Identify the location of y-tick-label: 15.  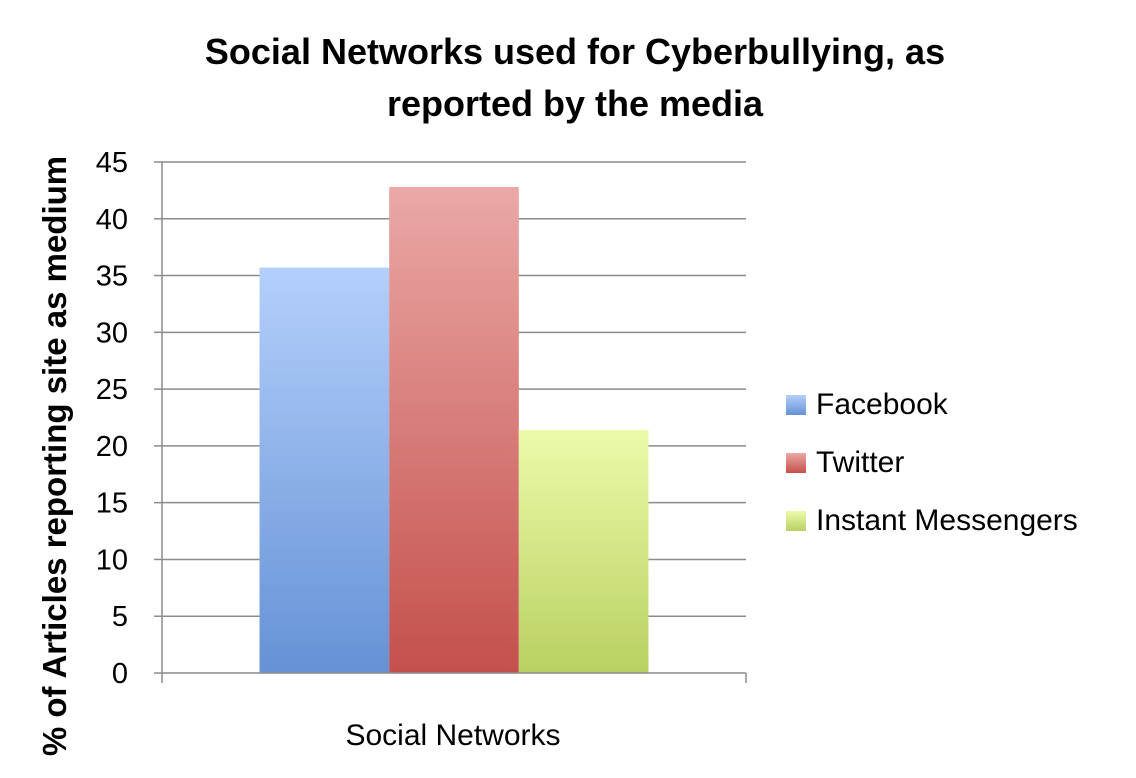
(112, 504).